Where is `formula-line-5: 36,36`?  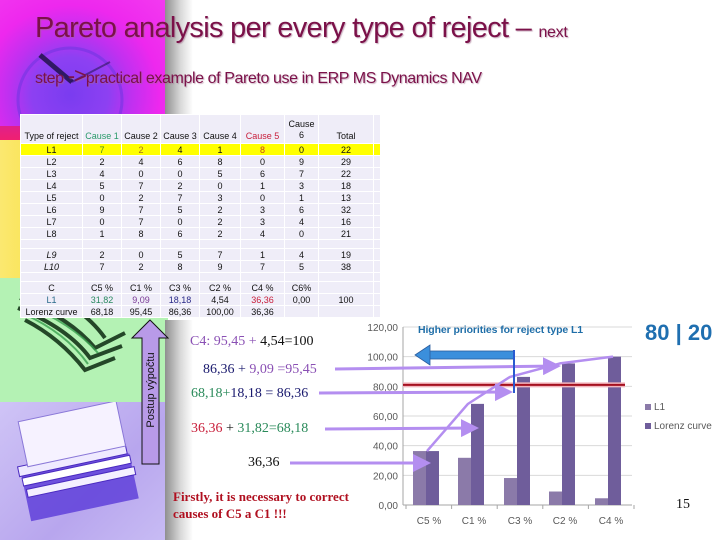 formula-line-5: 36,36 is located at coordinates (264, 463).